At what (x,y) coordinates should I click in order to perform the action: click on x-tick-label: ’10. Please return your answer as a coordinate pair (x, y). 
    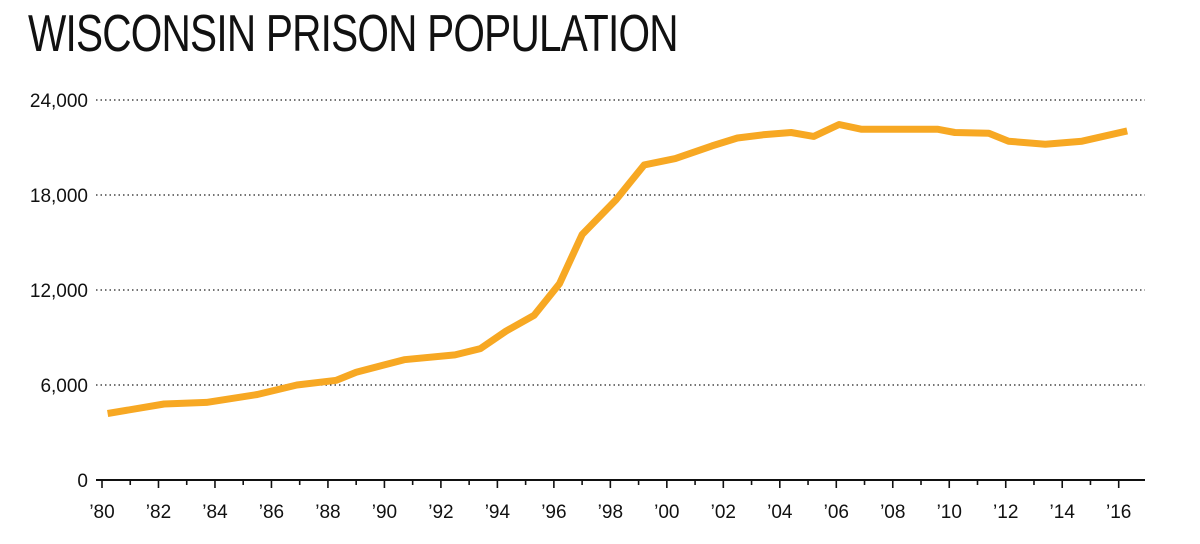
    Looking at the image, I should click on (949, 512).